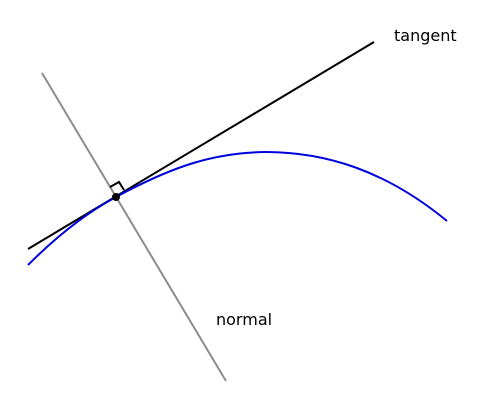 This screenshot has height=406, width=483. I want to click on tangent-label: tangent, so click(425, 35).